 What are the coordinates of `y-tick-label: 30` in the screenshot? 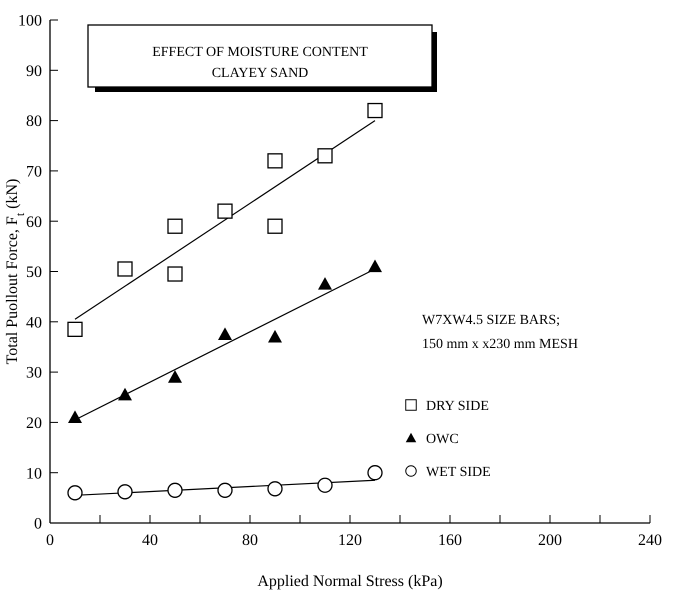 It's located at (34, 373).